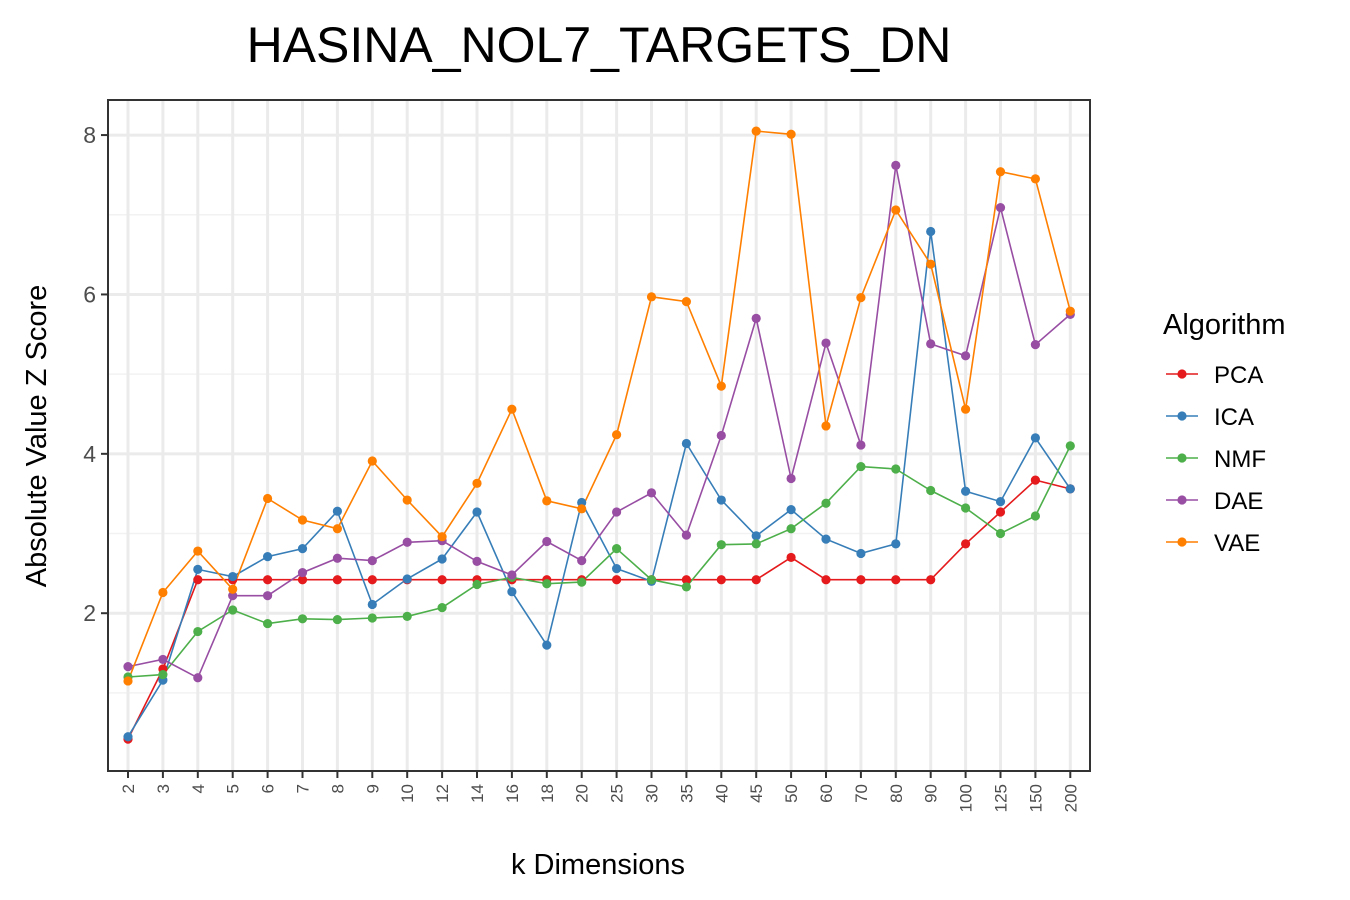  Describe the element at coordinates (1182, 416) in the screenshot. I see `legend-key-point-ica` at that location.